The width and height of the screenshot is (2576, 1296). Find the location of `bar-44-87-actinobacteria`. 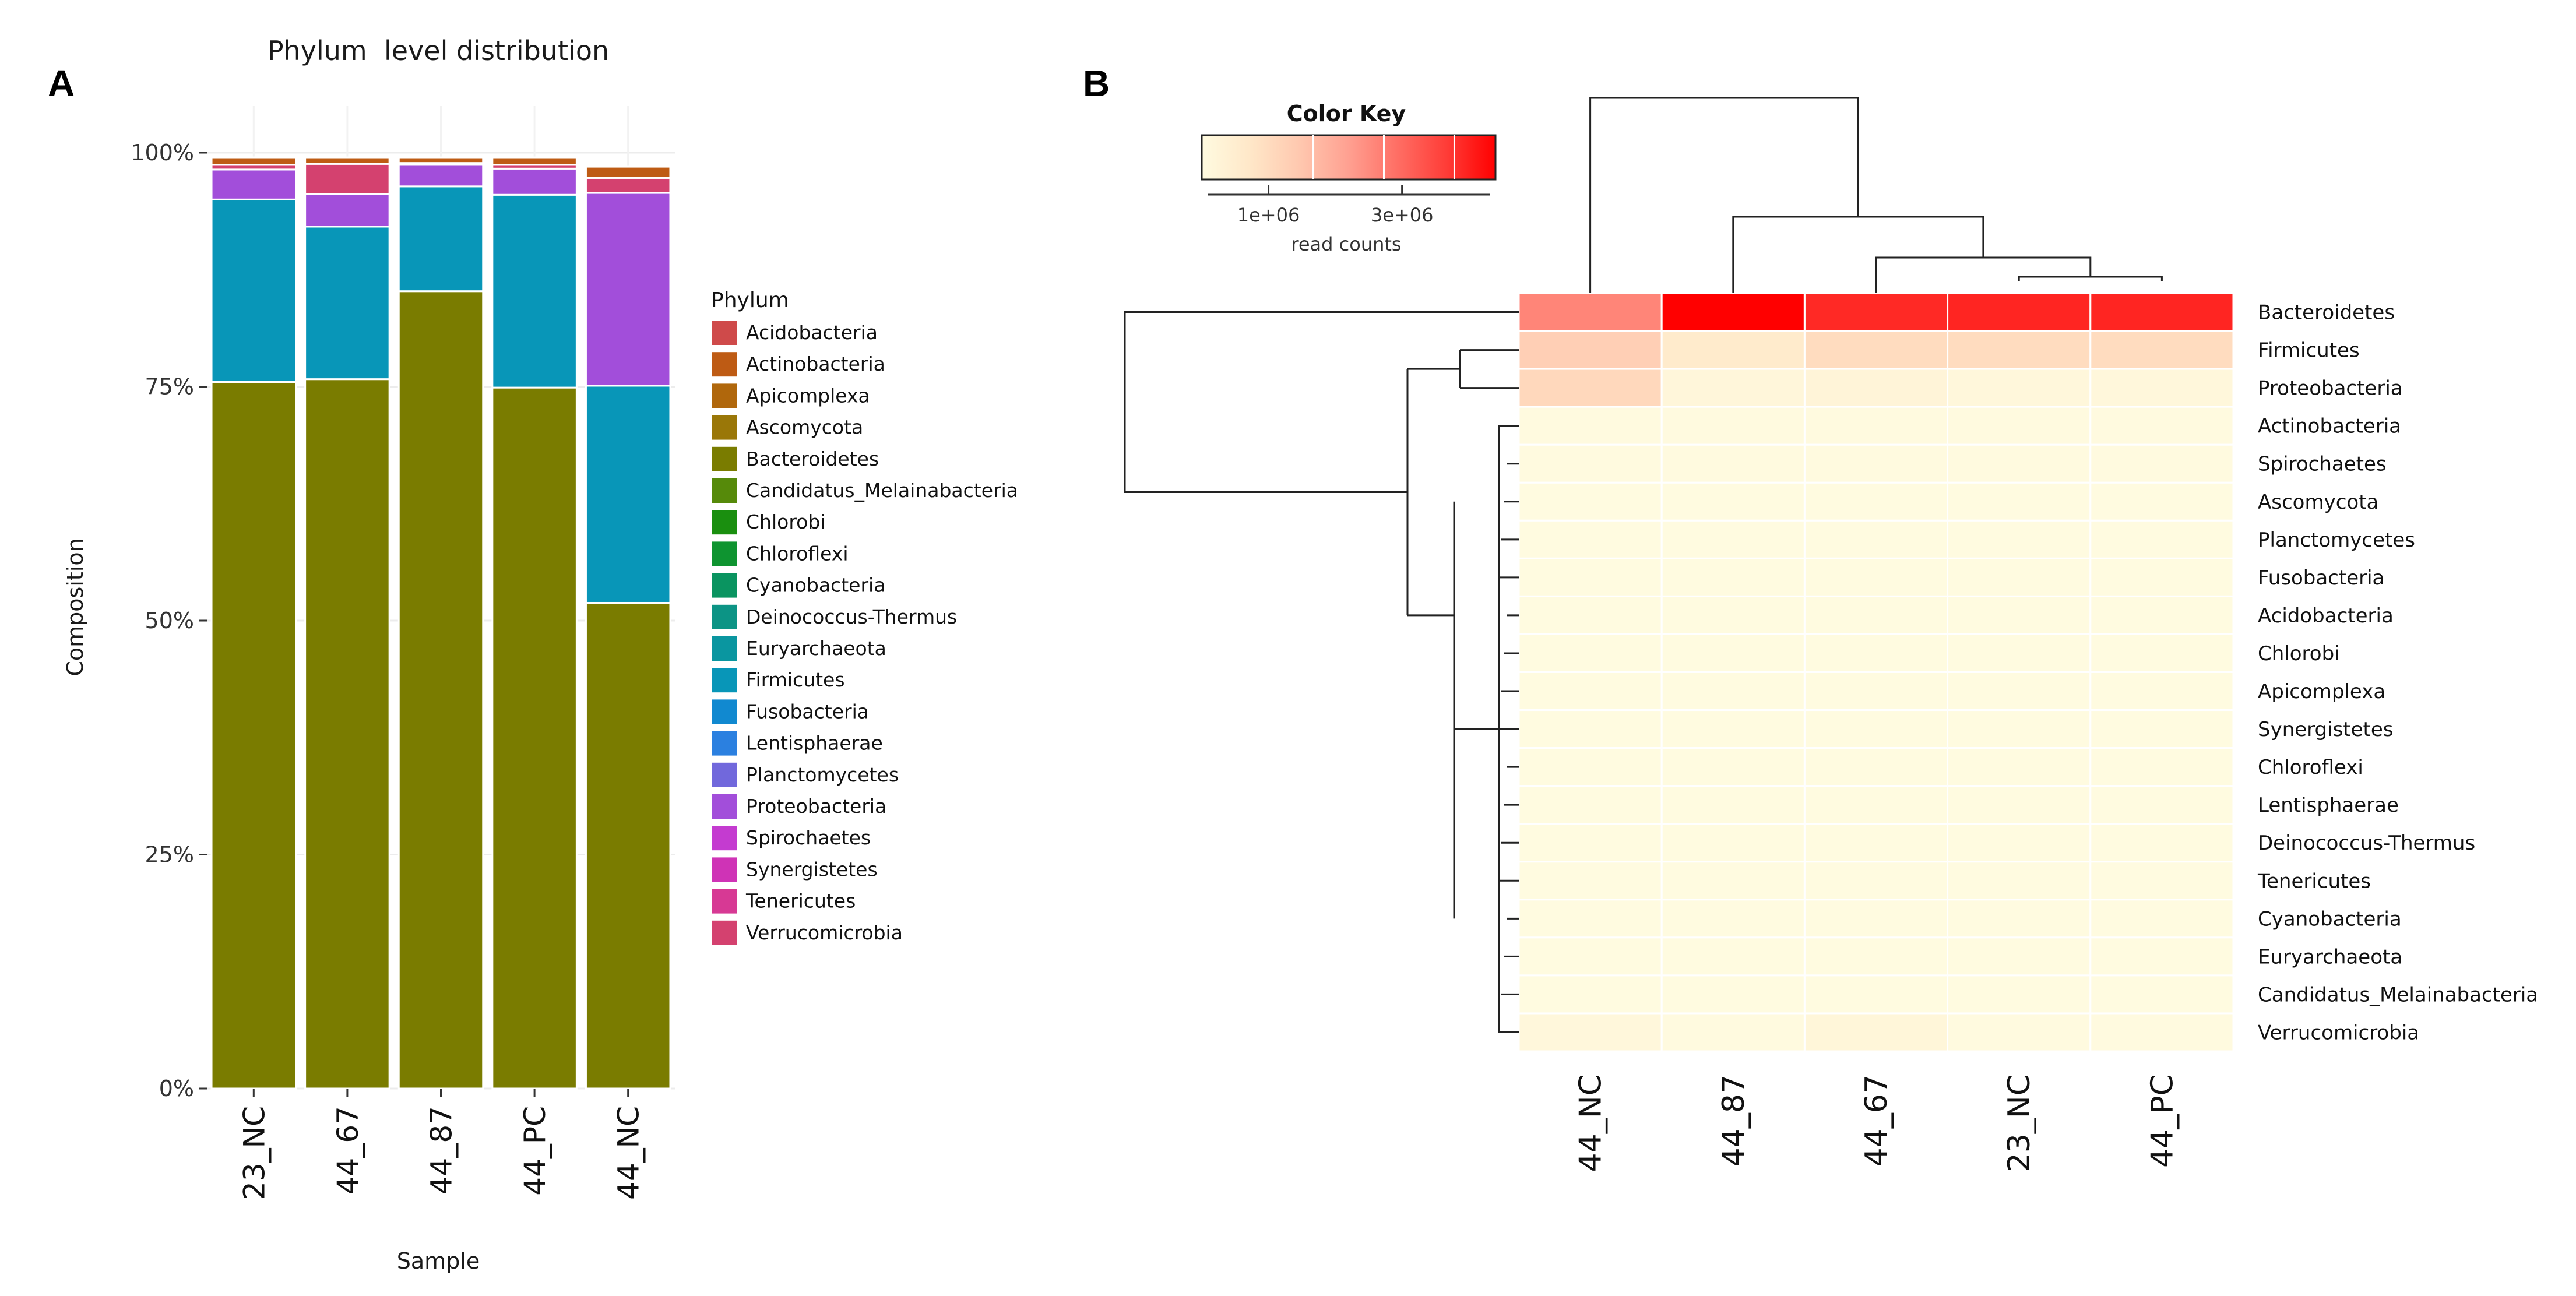

bar-44-87-actinobacteria is located at coordinates (441, 160).